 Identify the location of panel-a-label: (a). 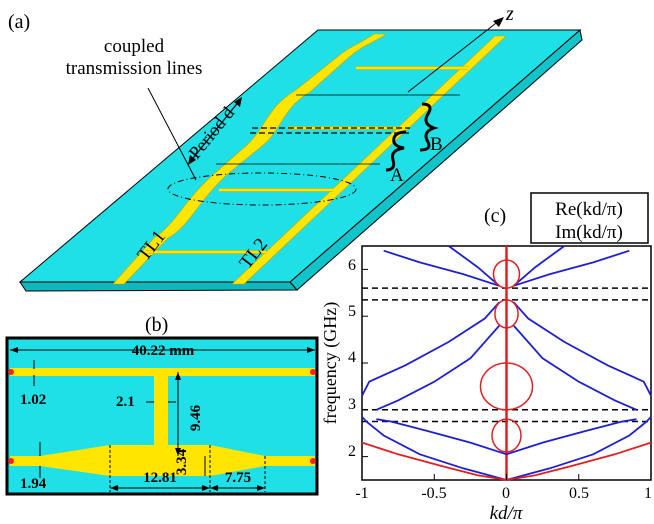
(19, 22).